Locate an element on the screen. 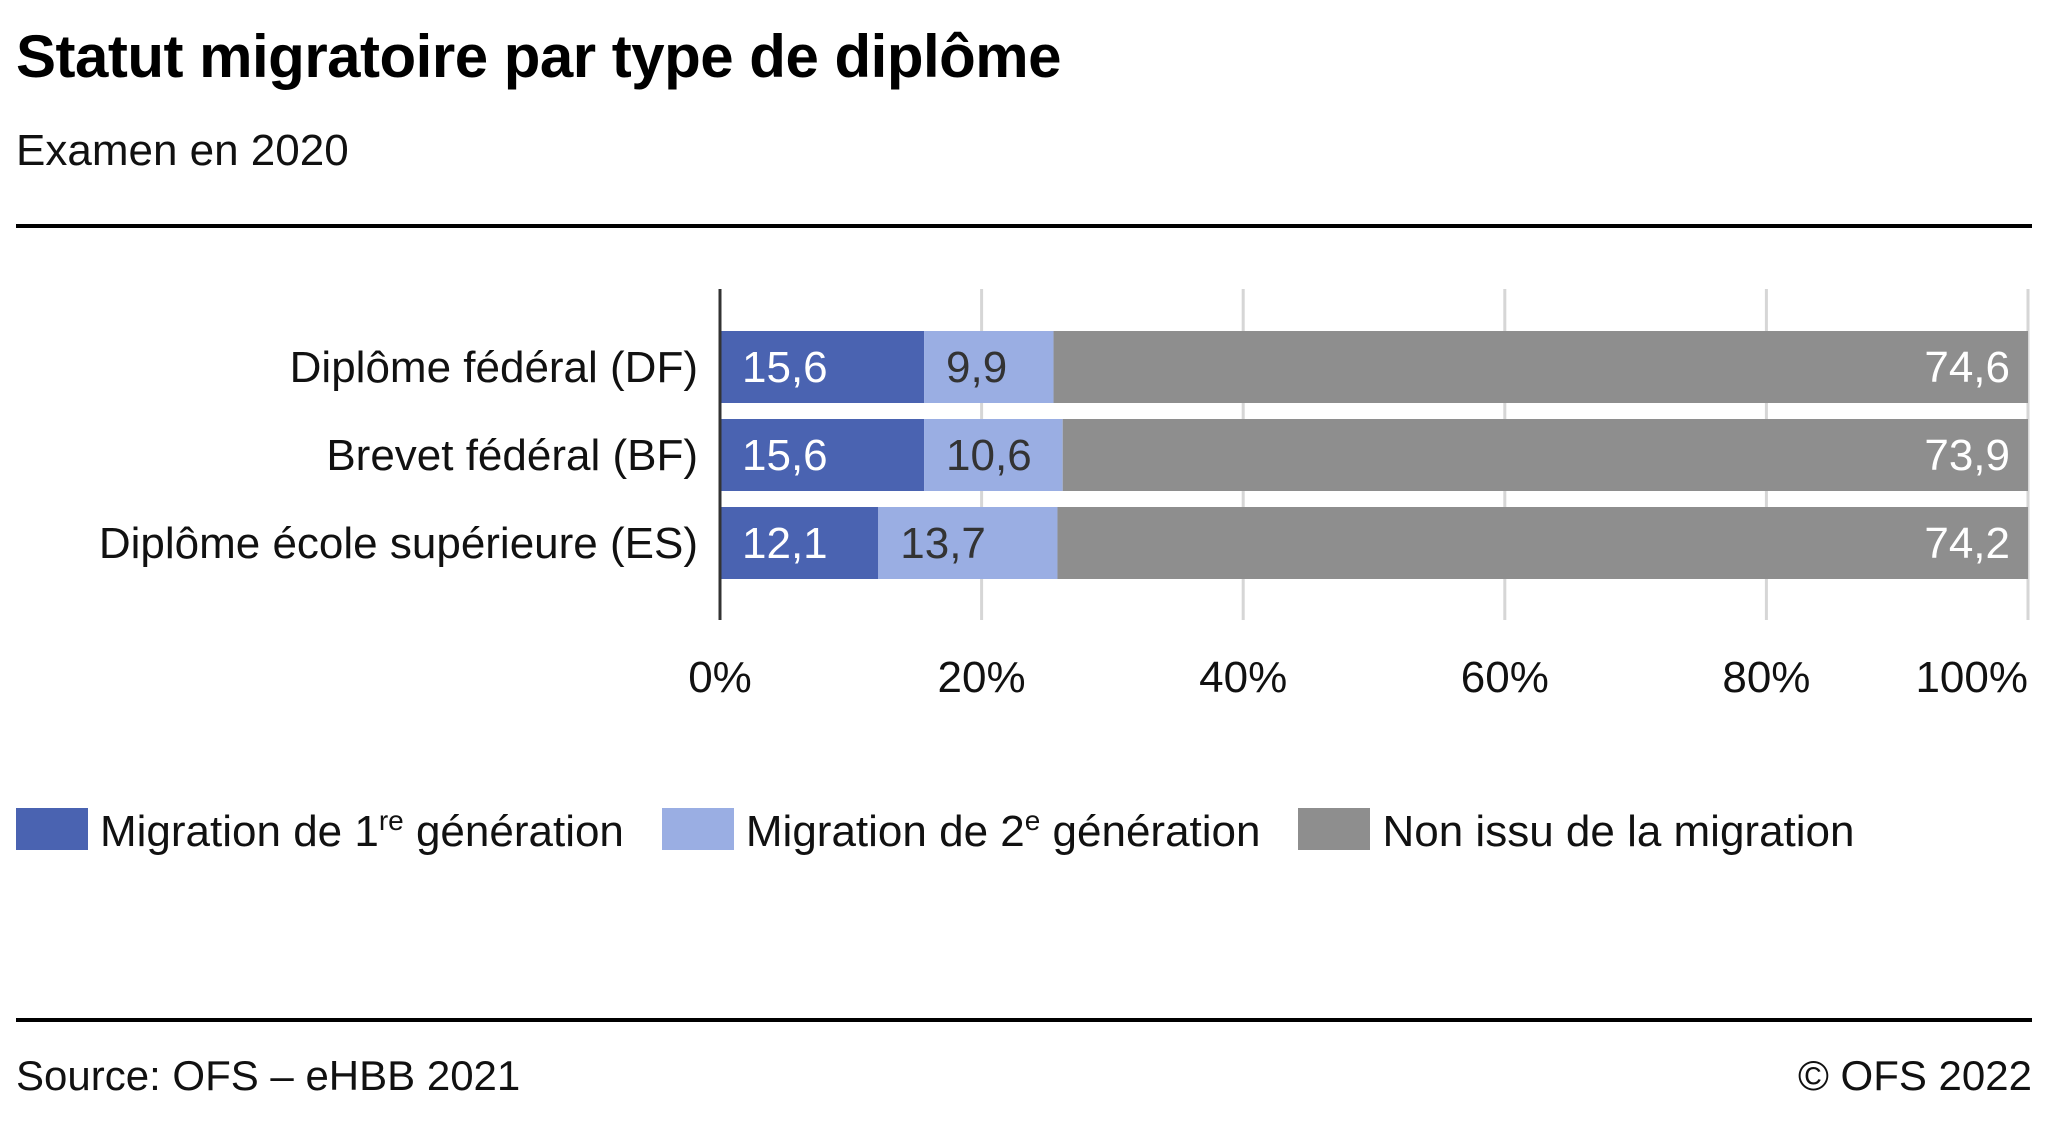 This screenshot has width=2049, height=1123. chart-subtitle: Examen en 2020 is located at coordinates (182, 150).